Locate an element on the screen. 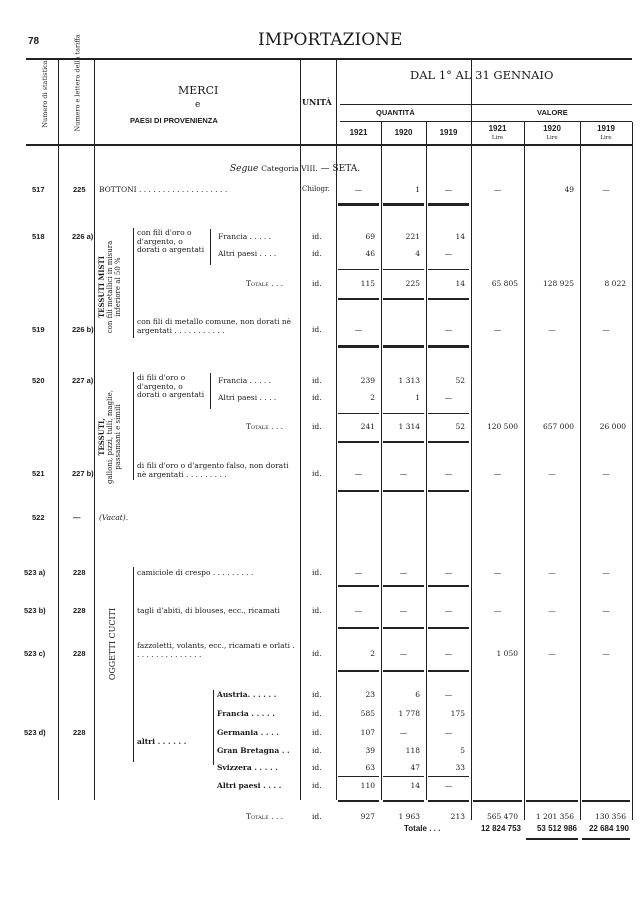 The image size is (641, 900). period-rule is located at coordinates (486, 104).